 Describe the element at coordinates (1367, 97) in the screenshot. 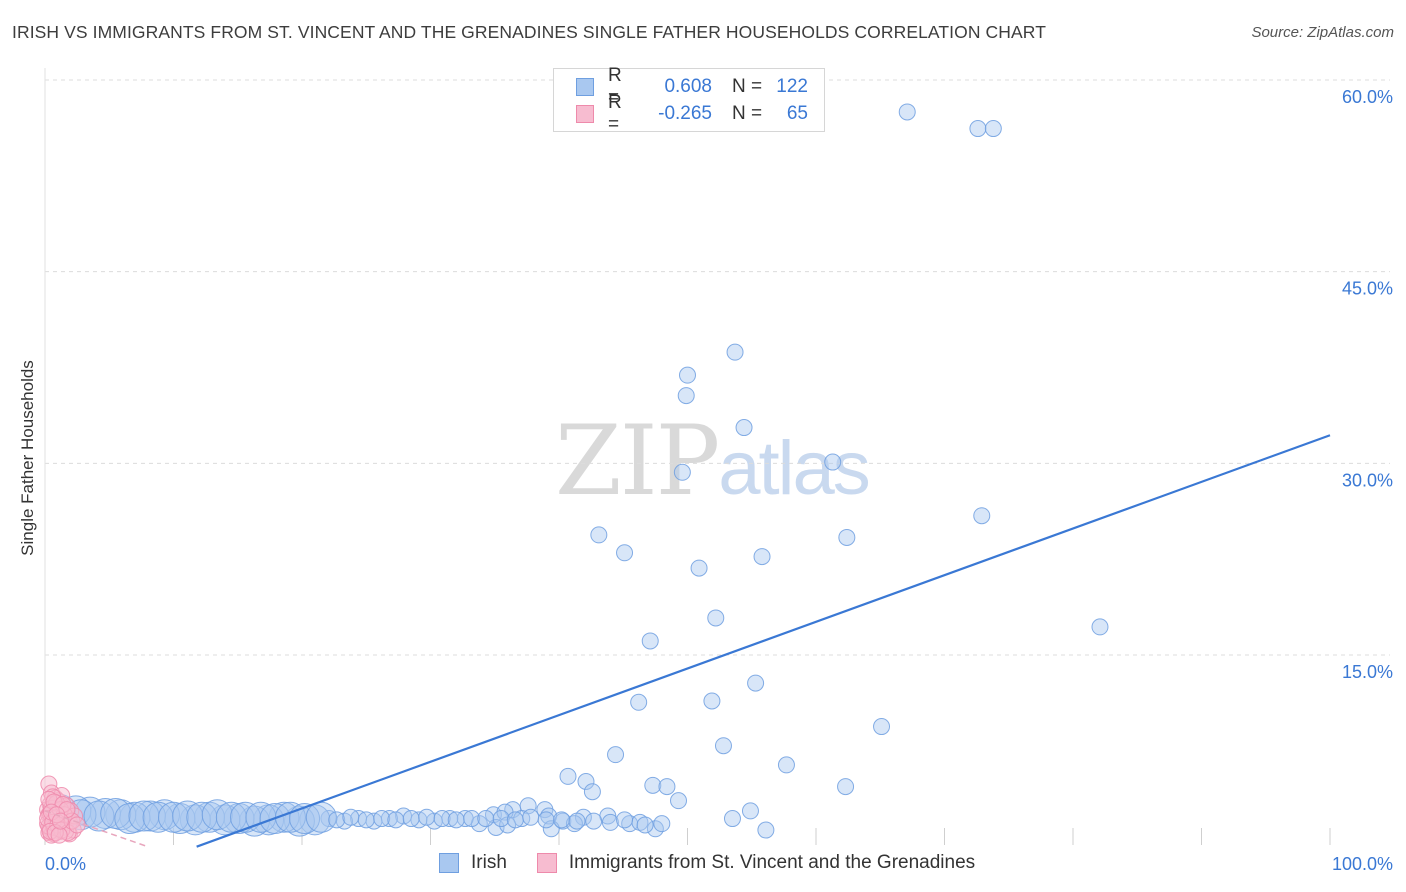

I see `y-tick-label: 60.0%` at that location.